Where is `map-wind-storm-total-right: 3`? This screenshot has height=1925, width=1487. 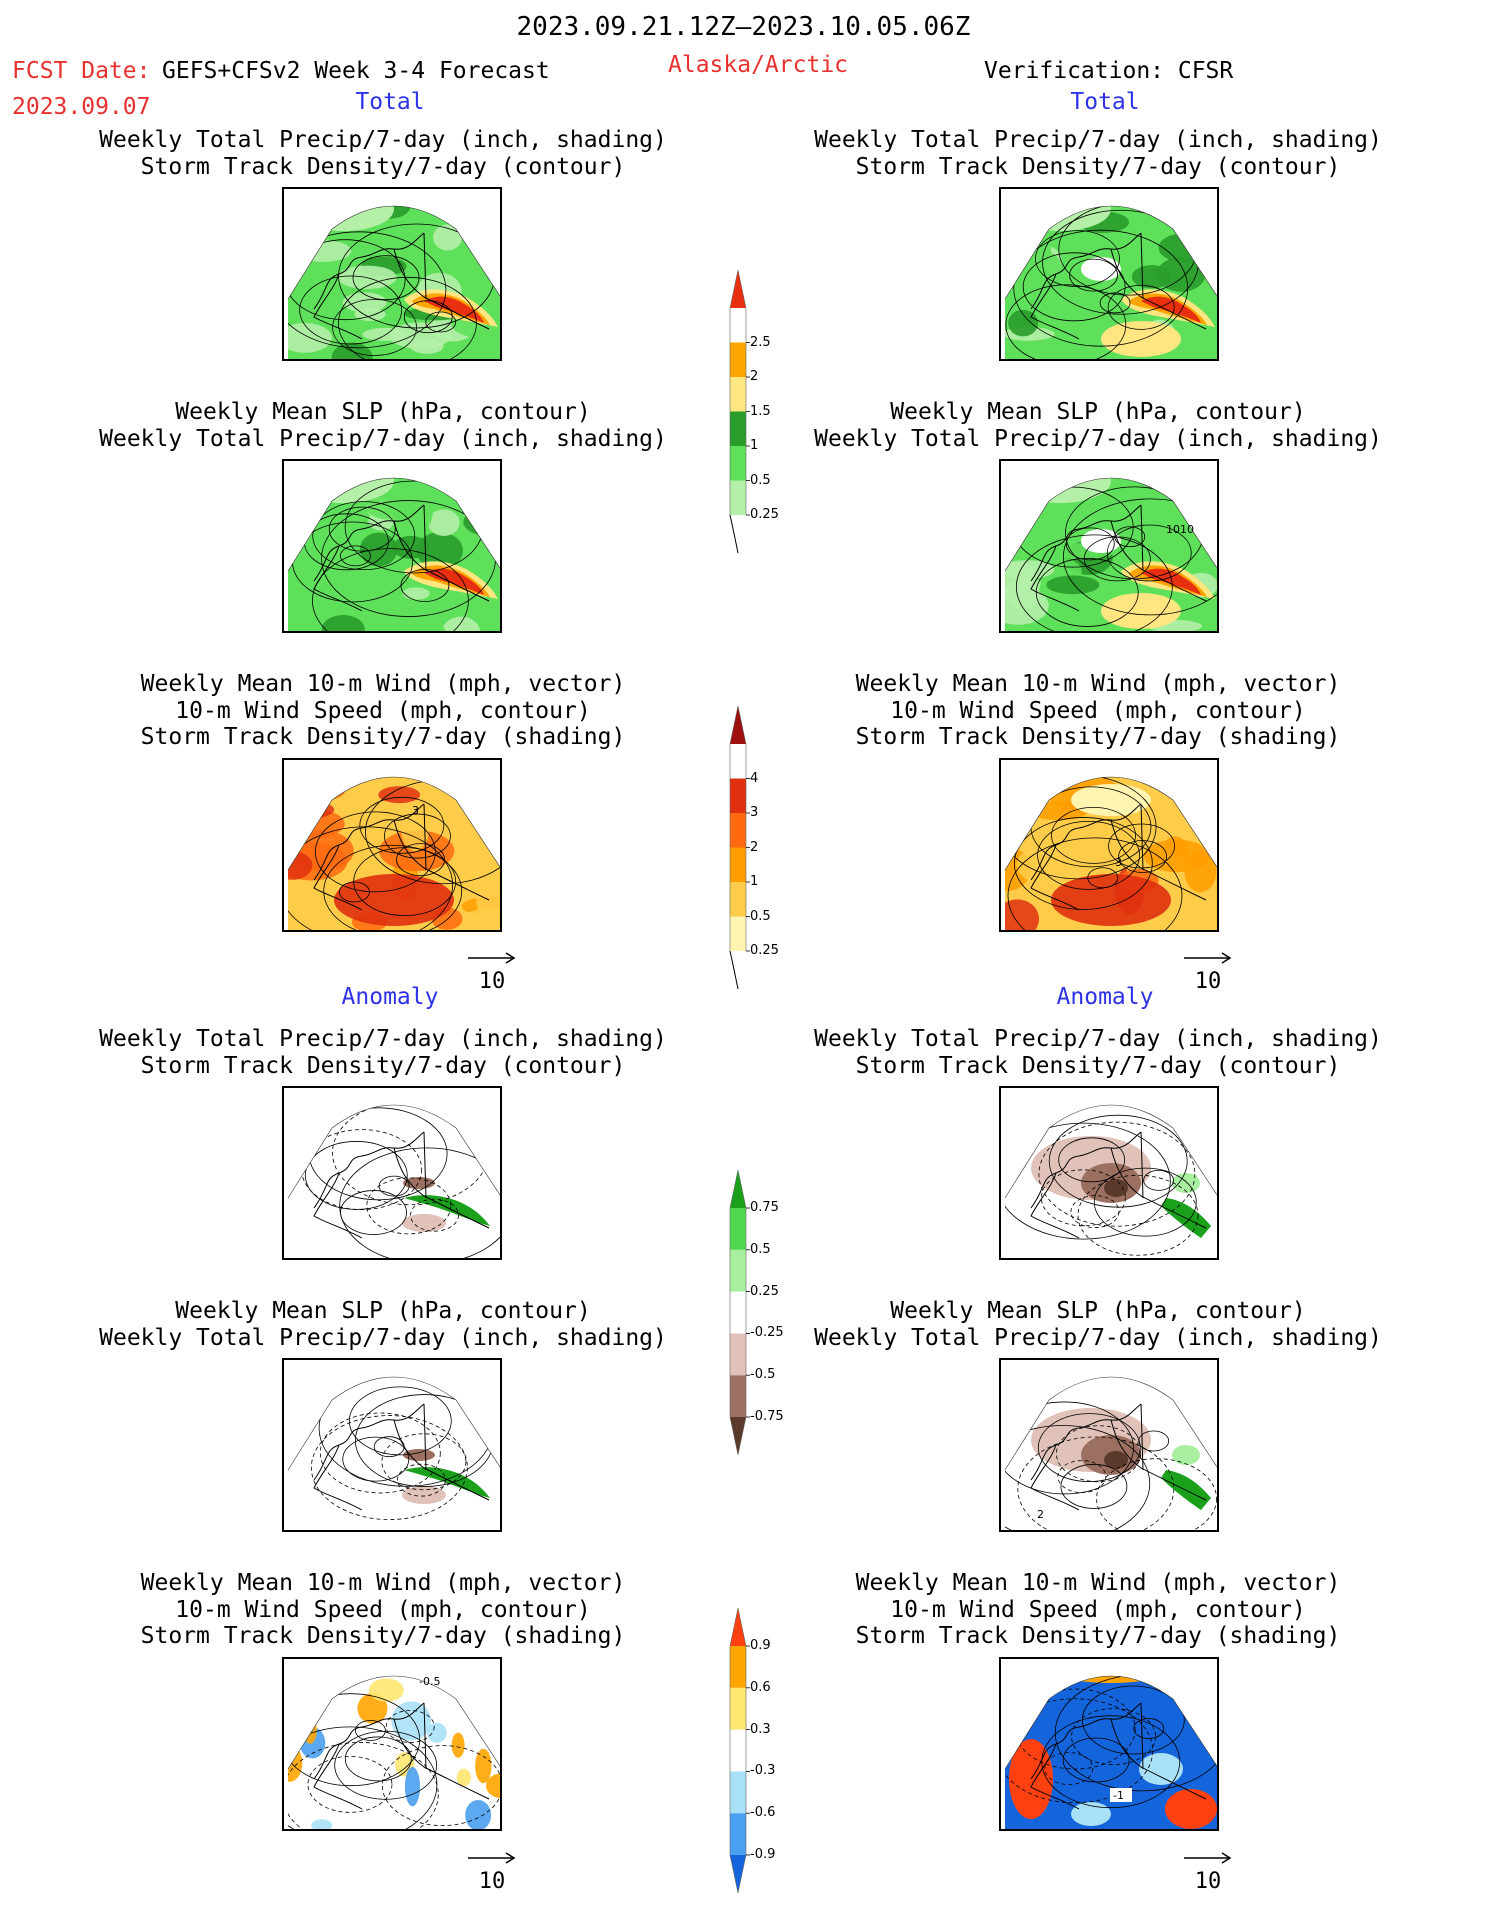
map-wind-storm-total-right: 3 is located at coordinates (1109, 845).